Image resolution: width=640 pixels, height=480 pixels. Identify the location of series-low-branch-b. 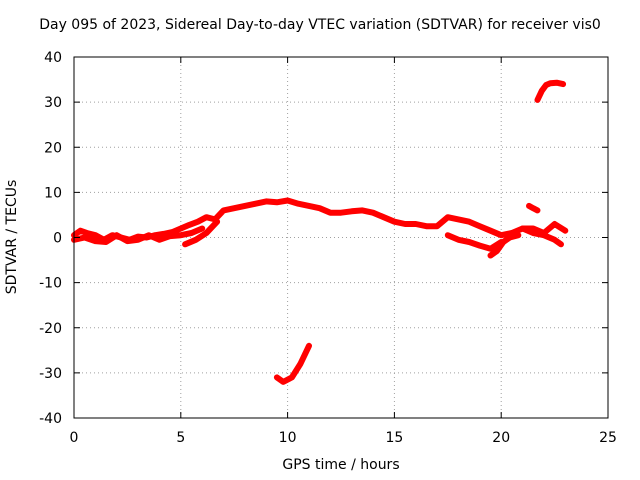
(504, 245).